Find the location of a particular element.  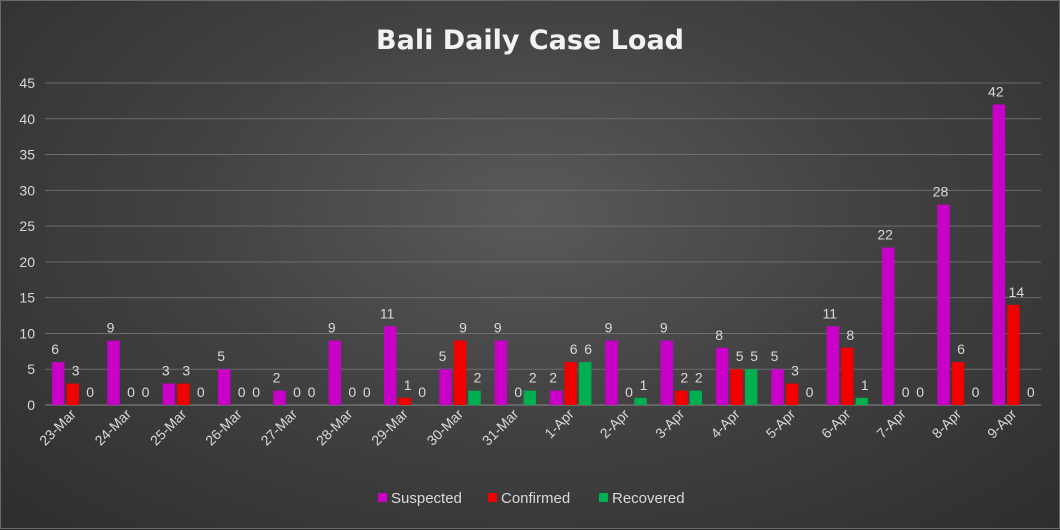

y-tick-label: 10 is located at coordinates (27, 333).